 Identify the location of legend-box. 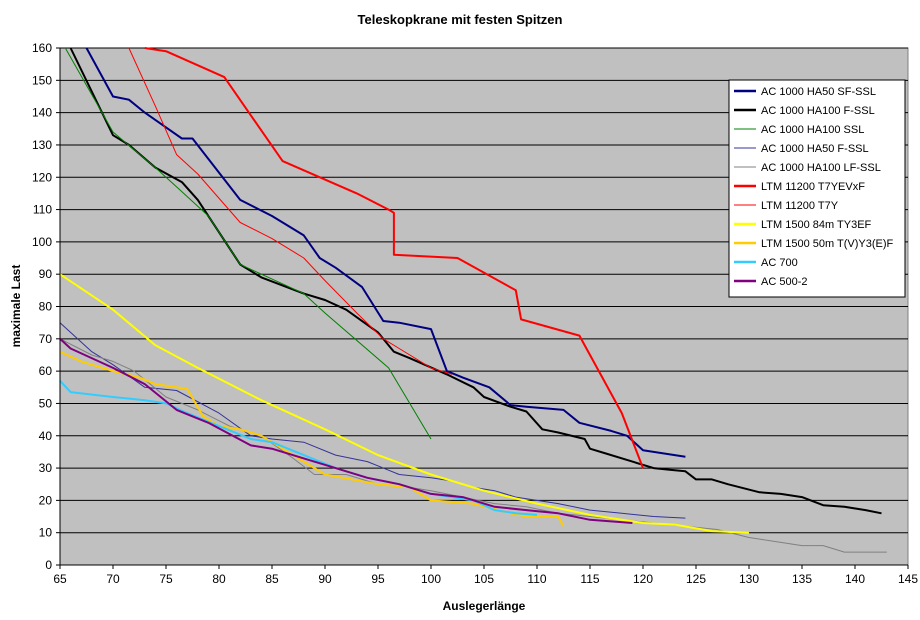
(817, 188).